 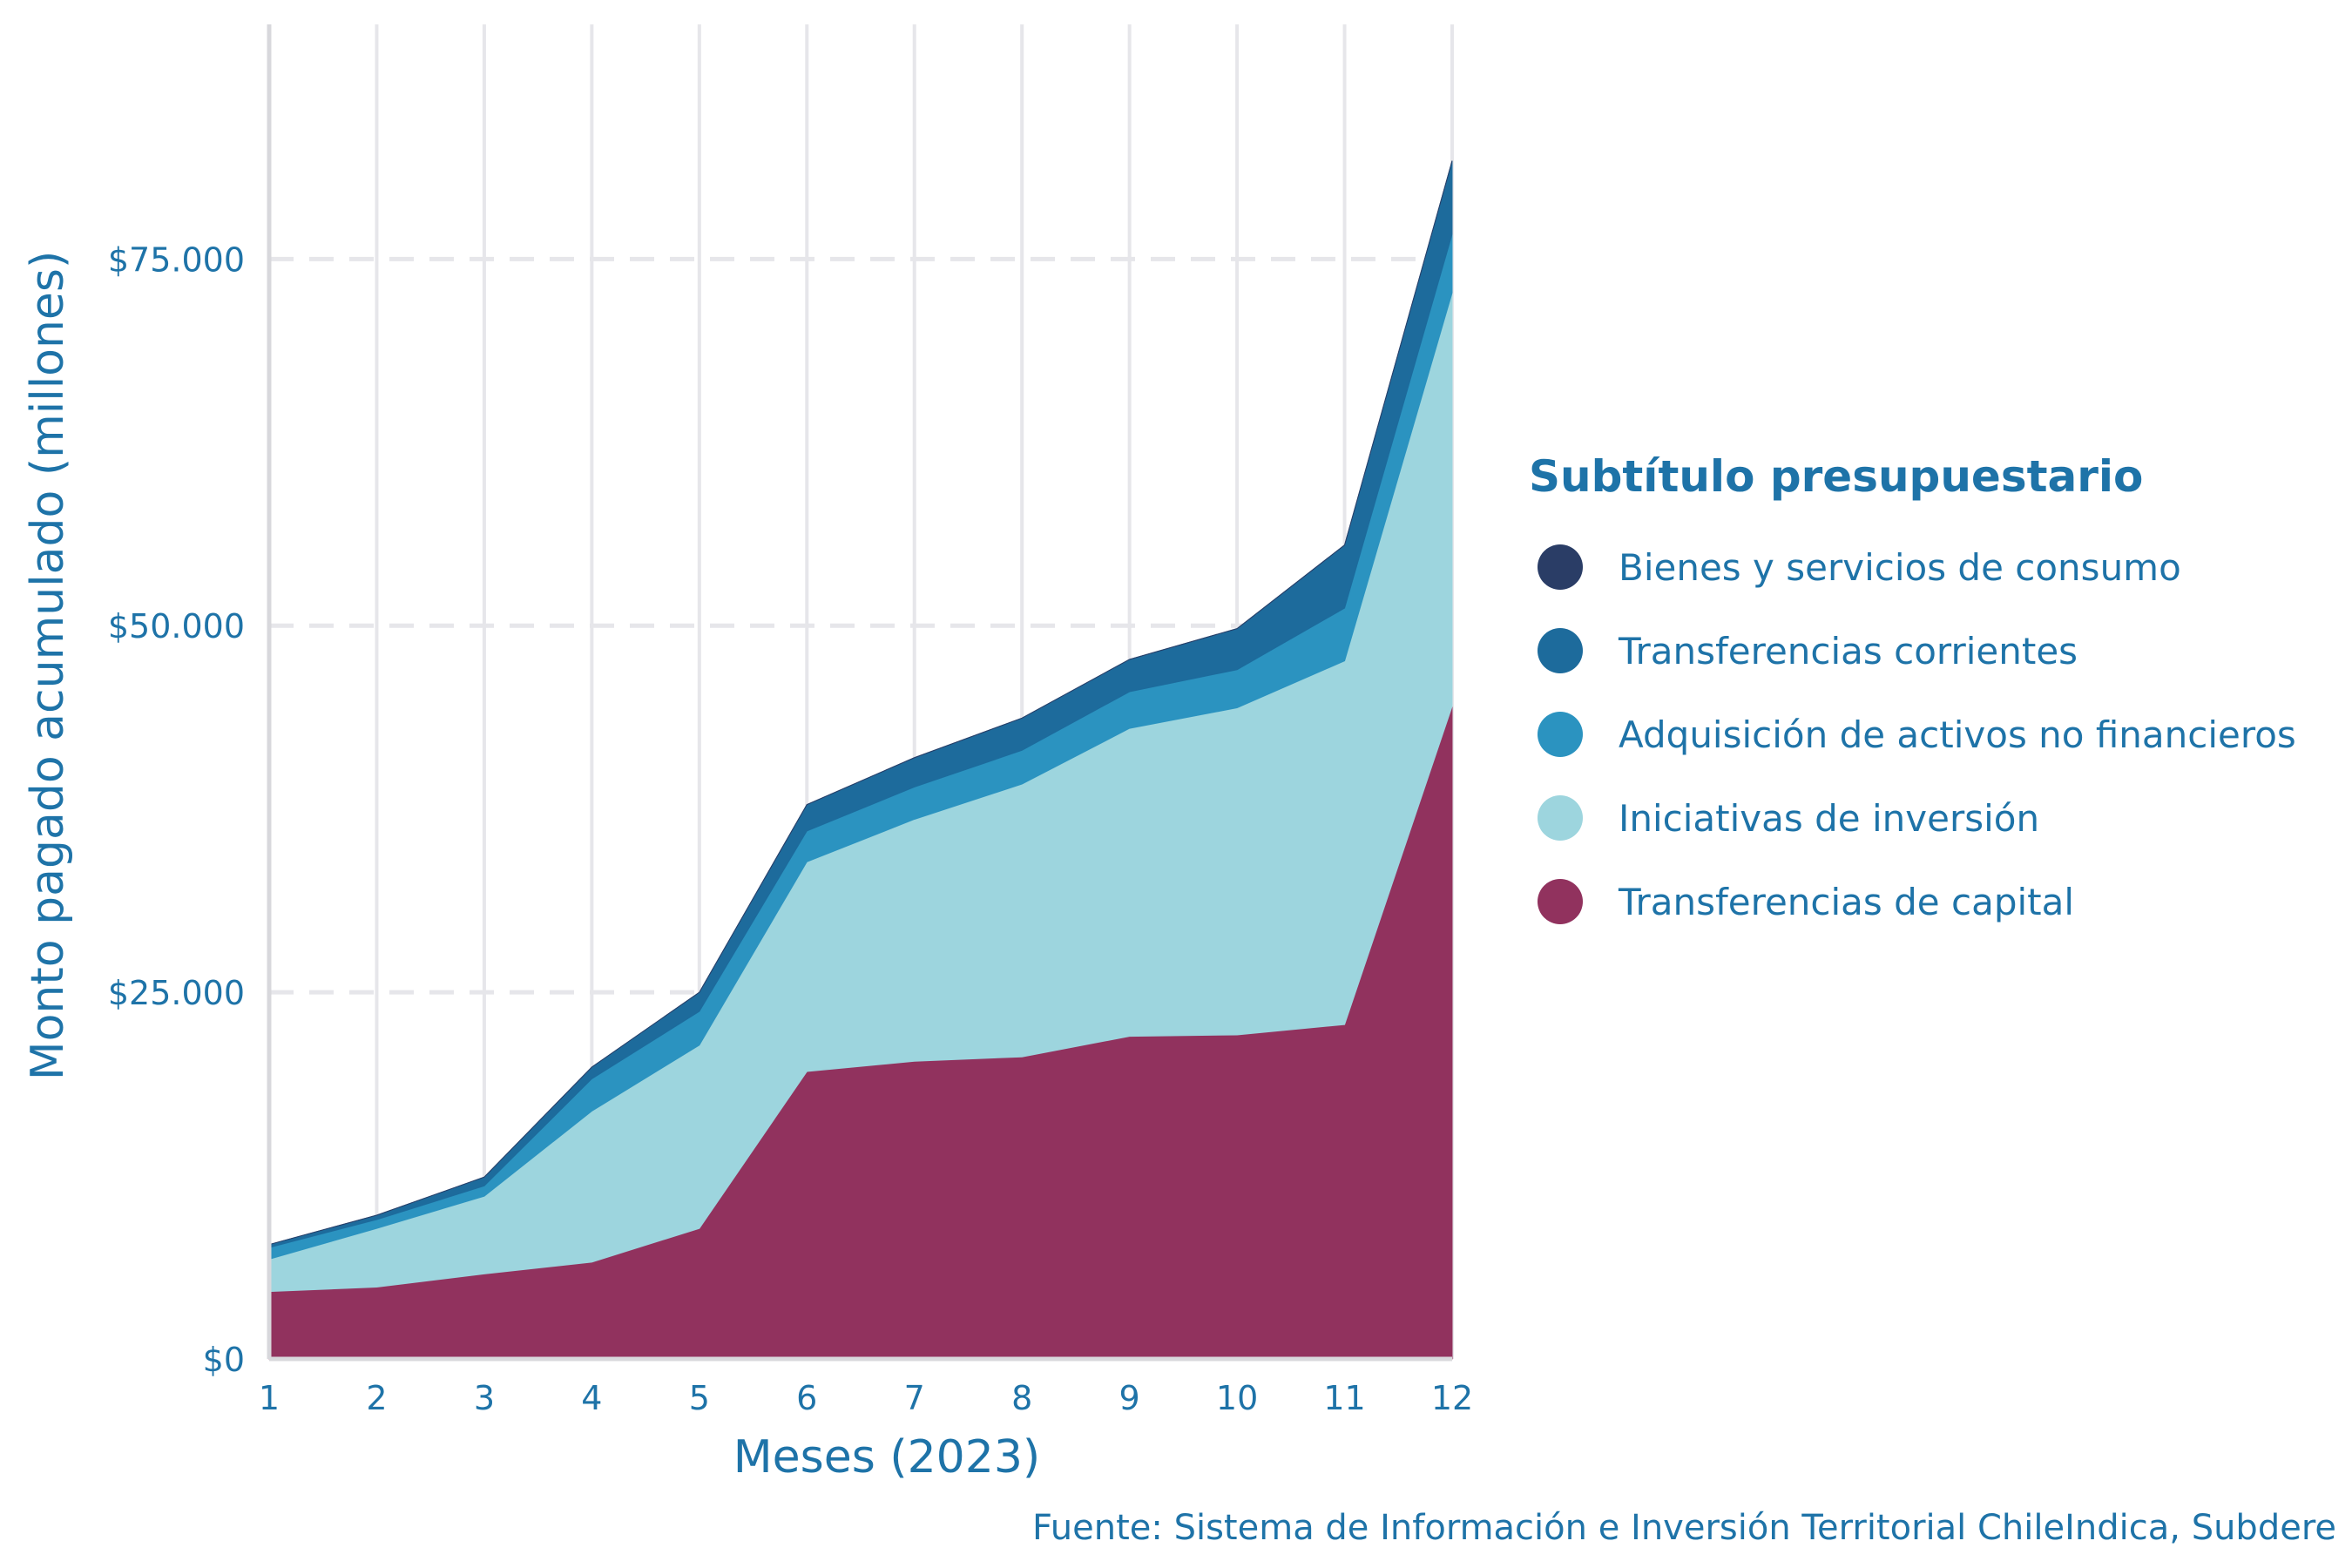 What do you see at coordinates (485, 1398) in the screenshot?
I see `x-tick-label: 3` at bounding box center [485, 1398].